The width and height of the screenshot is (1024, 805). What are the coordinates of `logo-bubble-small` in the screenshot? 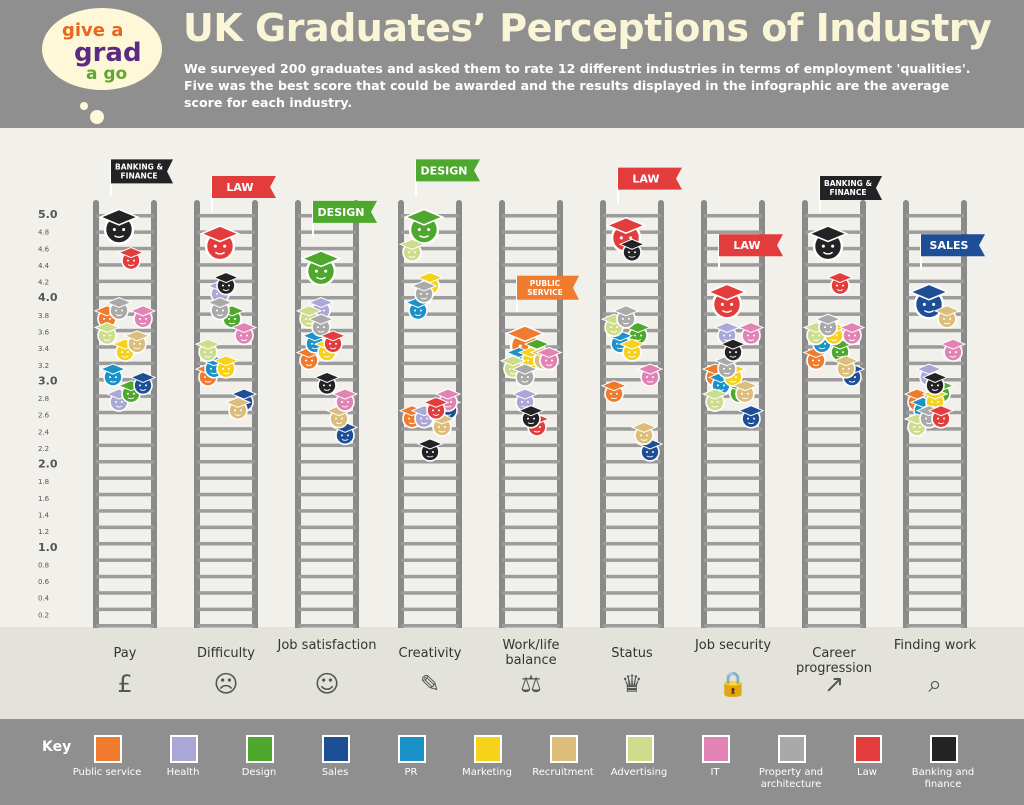 It's located at (84, 106).